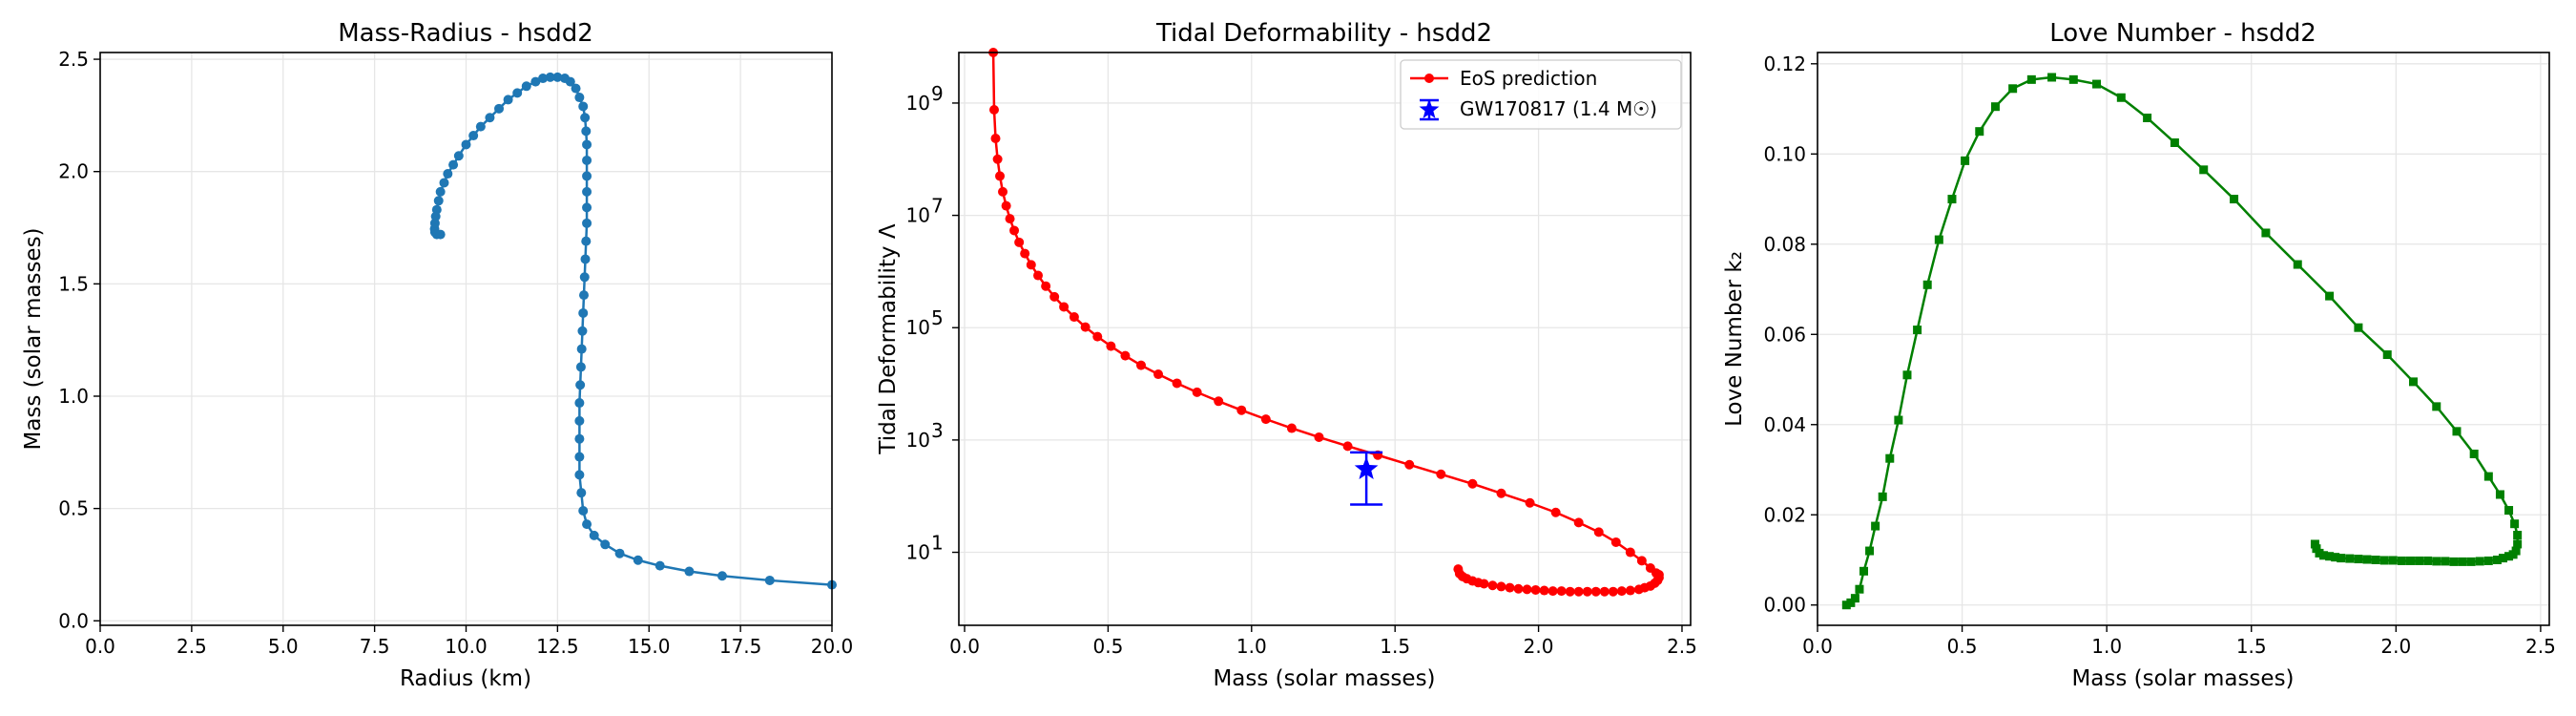 Image resolution: width=2576 pixels, height=716 pixels. Describe the element at coordinates (1366, 467) in the screenshot. I see `gw170817-point` at that location.